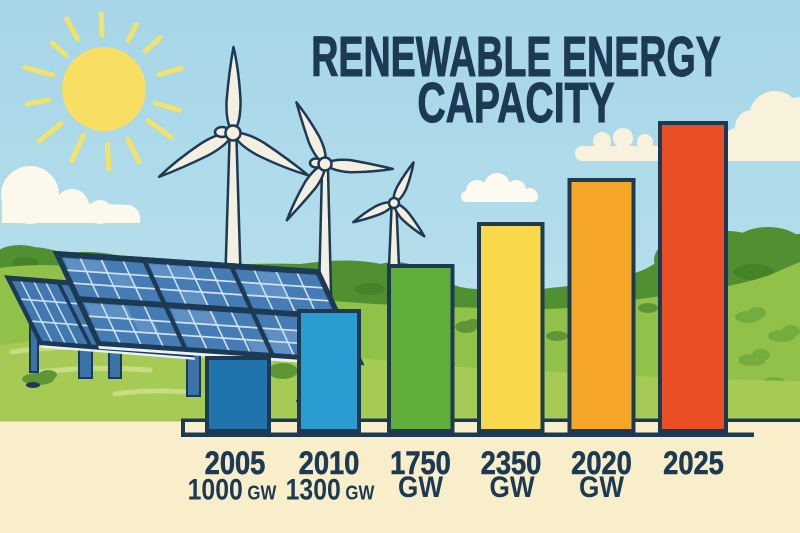  Describe the element at coordinates (515, 103) in the screenshot. I see `svg-text: CAPACITY` at that location.